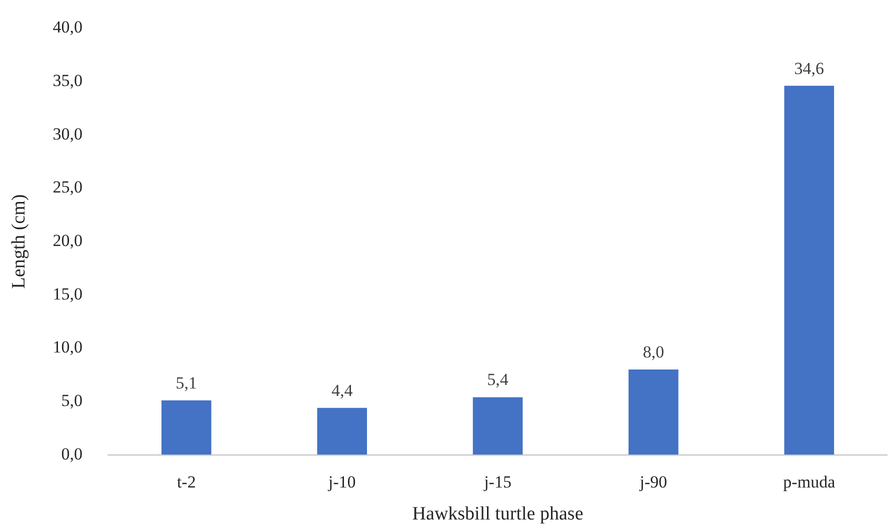 The height and width of the screenshot is (530, 895). What do you see at coordinates (67, 294) in the screenshot?
I see `y-tick-label: 15,0` at bounding box center [67, 294].